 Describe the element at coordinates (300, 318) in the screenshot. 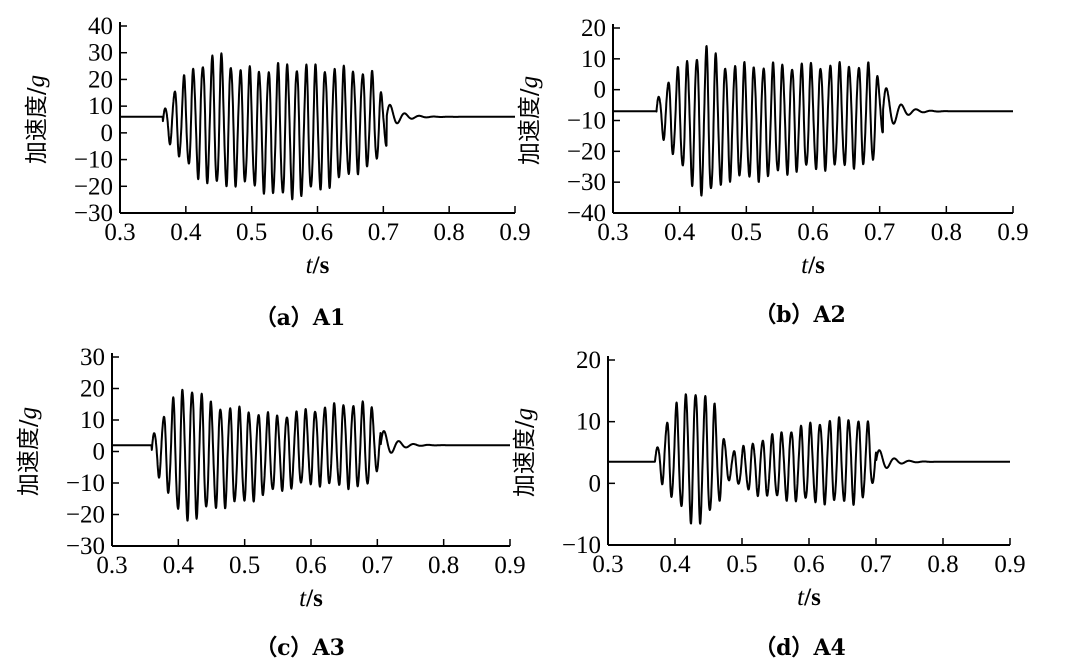

I see `panel-caption: （a）A1` at that location.